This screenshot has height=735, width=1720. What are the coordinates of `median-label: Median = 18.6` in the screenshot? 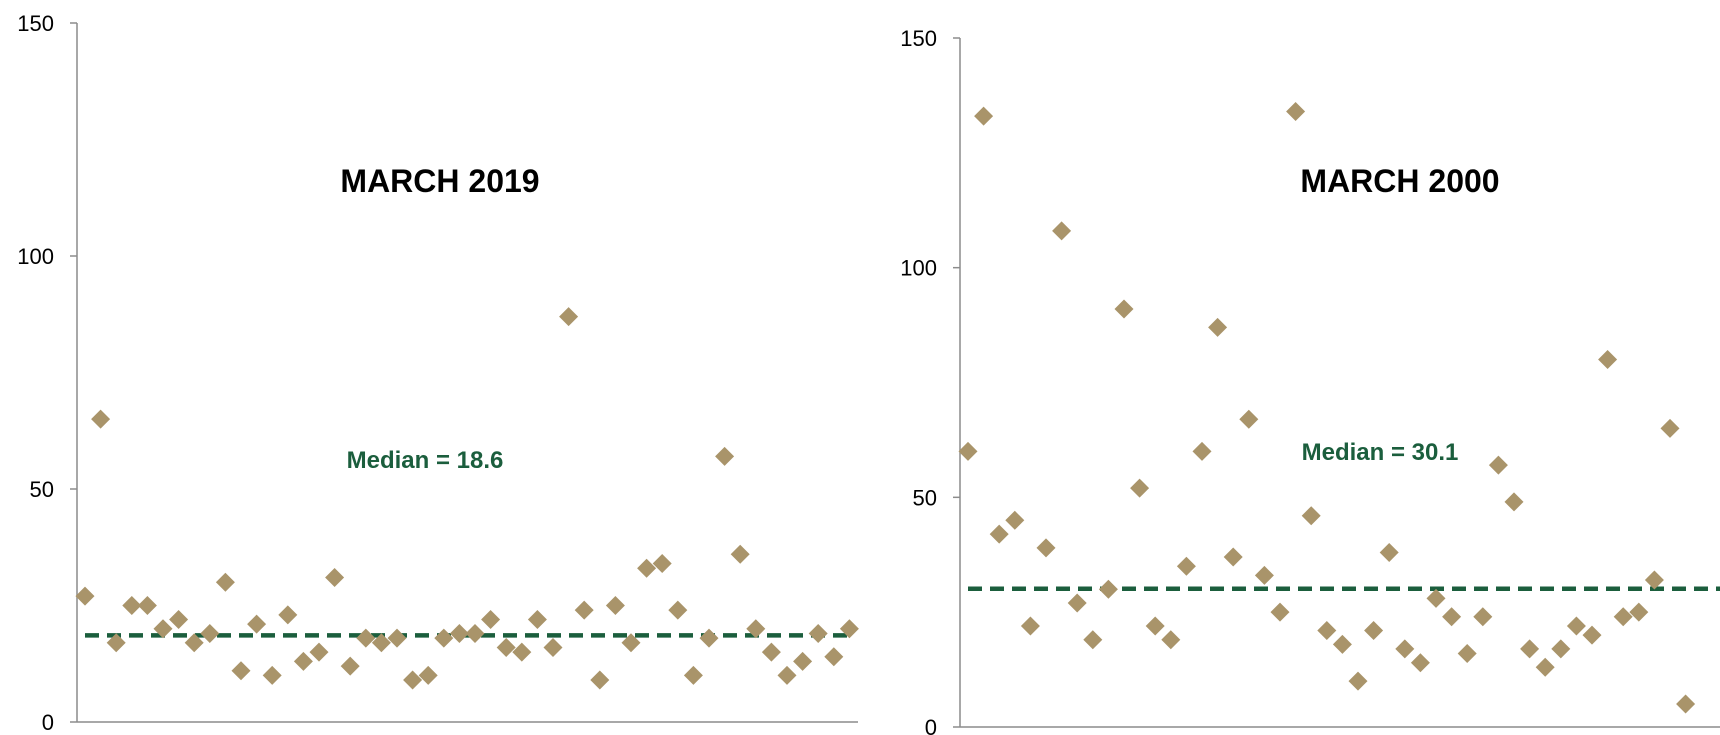 It's located at (425, 460).